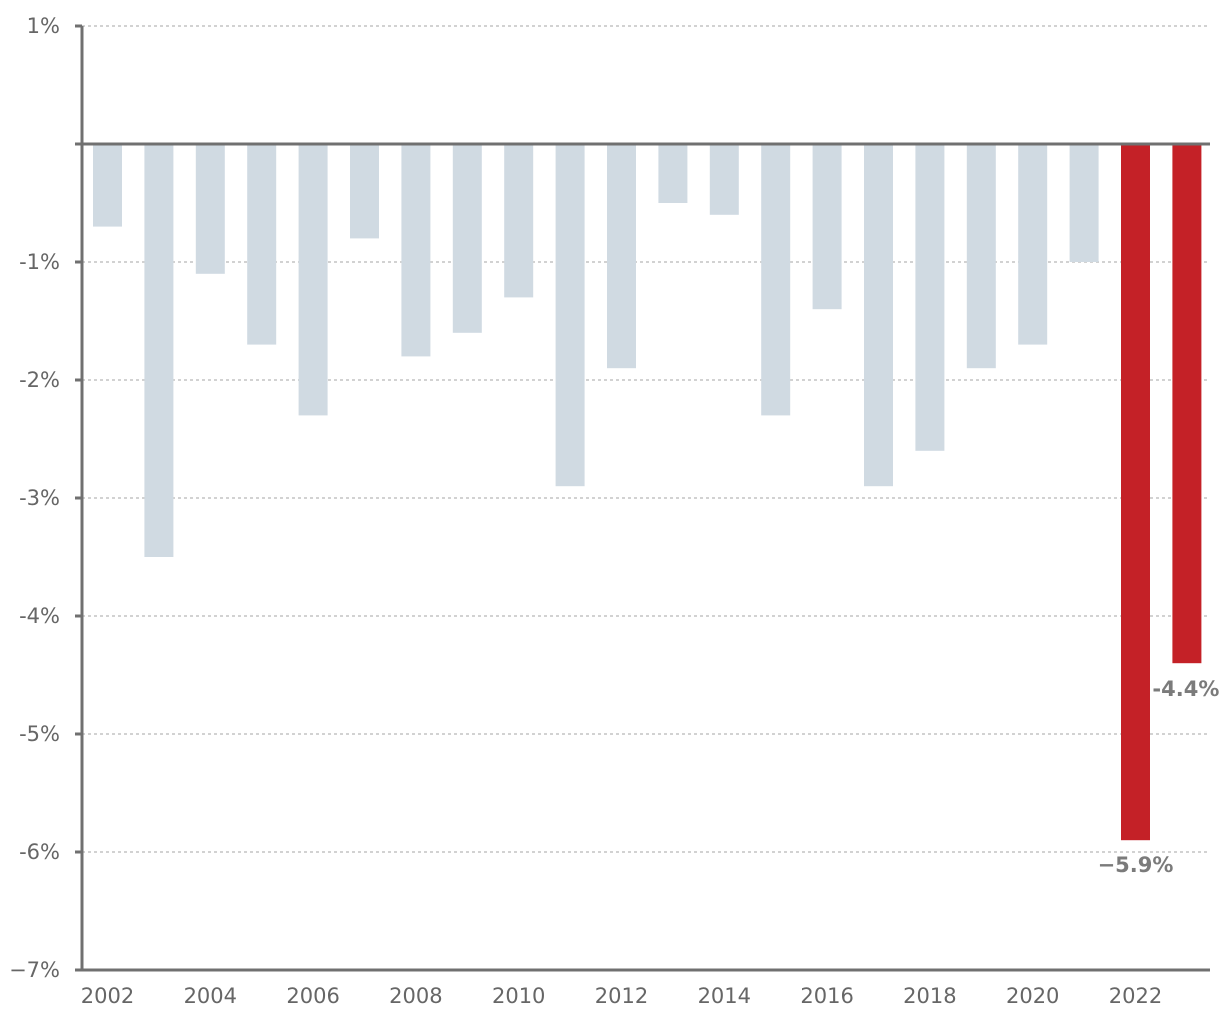 Image resolution: width=1220 pixels, height=1020 pixels. What do you see at coordinates (930, 297) in the screenshot?
I see `bar-2018` at bounding box center [930, 297].